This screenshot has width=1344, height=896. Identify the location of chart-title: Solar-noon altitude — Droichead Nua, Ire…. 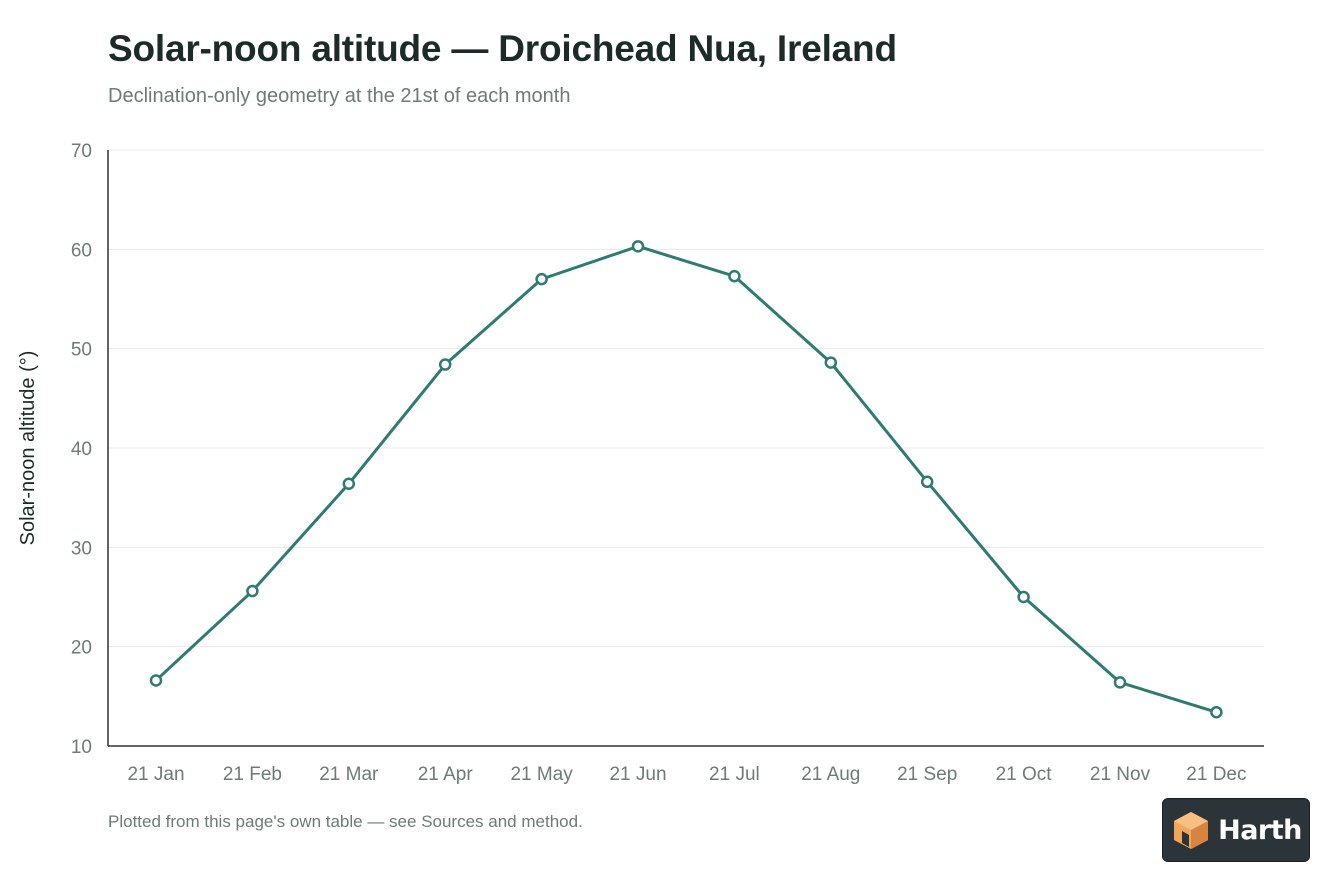
(502, 48).